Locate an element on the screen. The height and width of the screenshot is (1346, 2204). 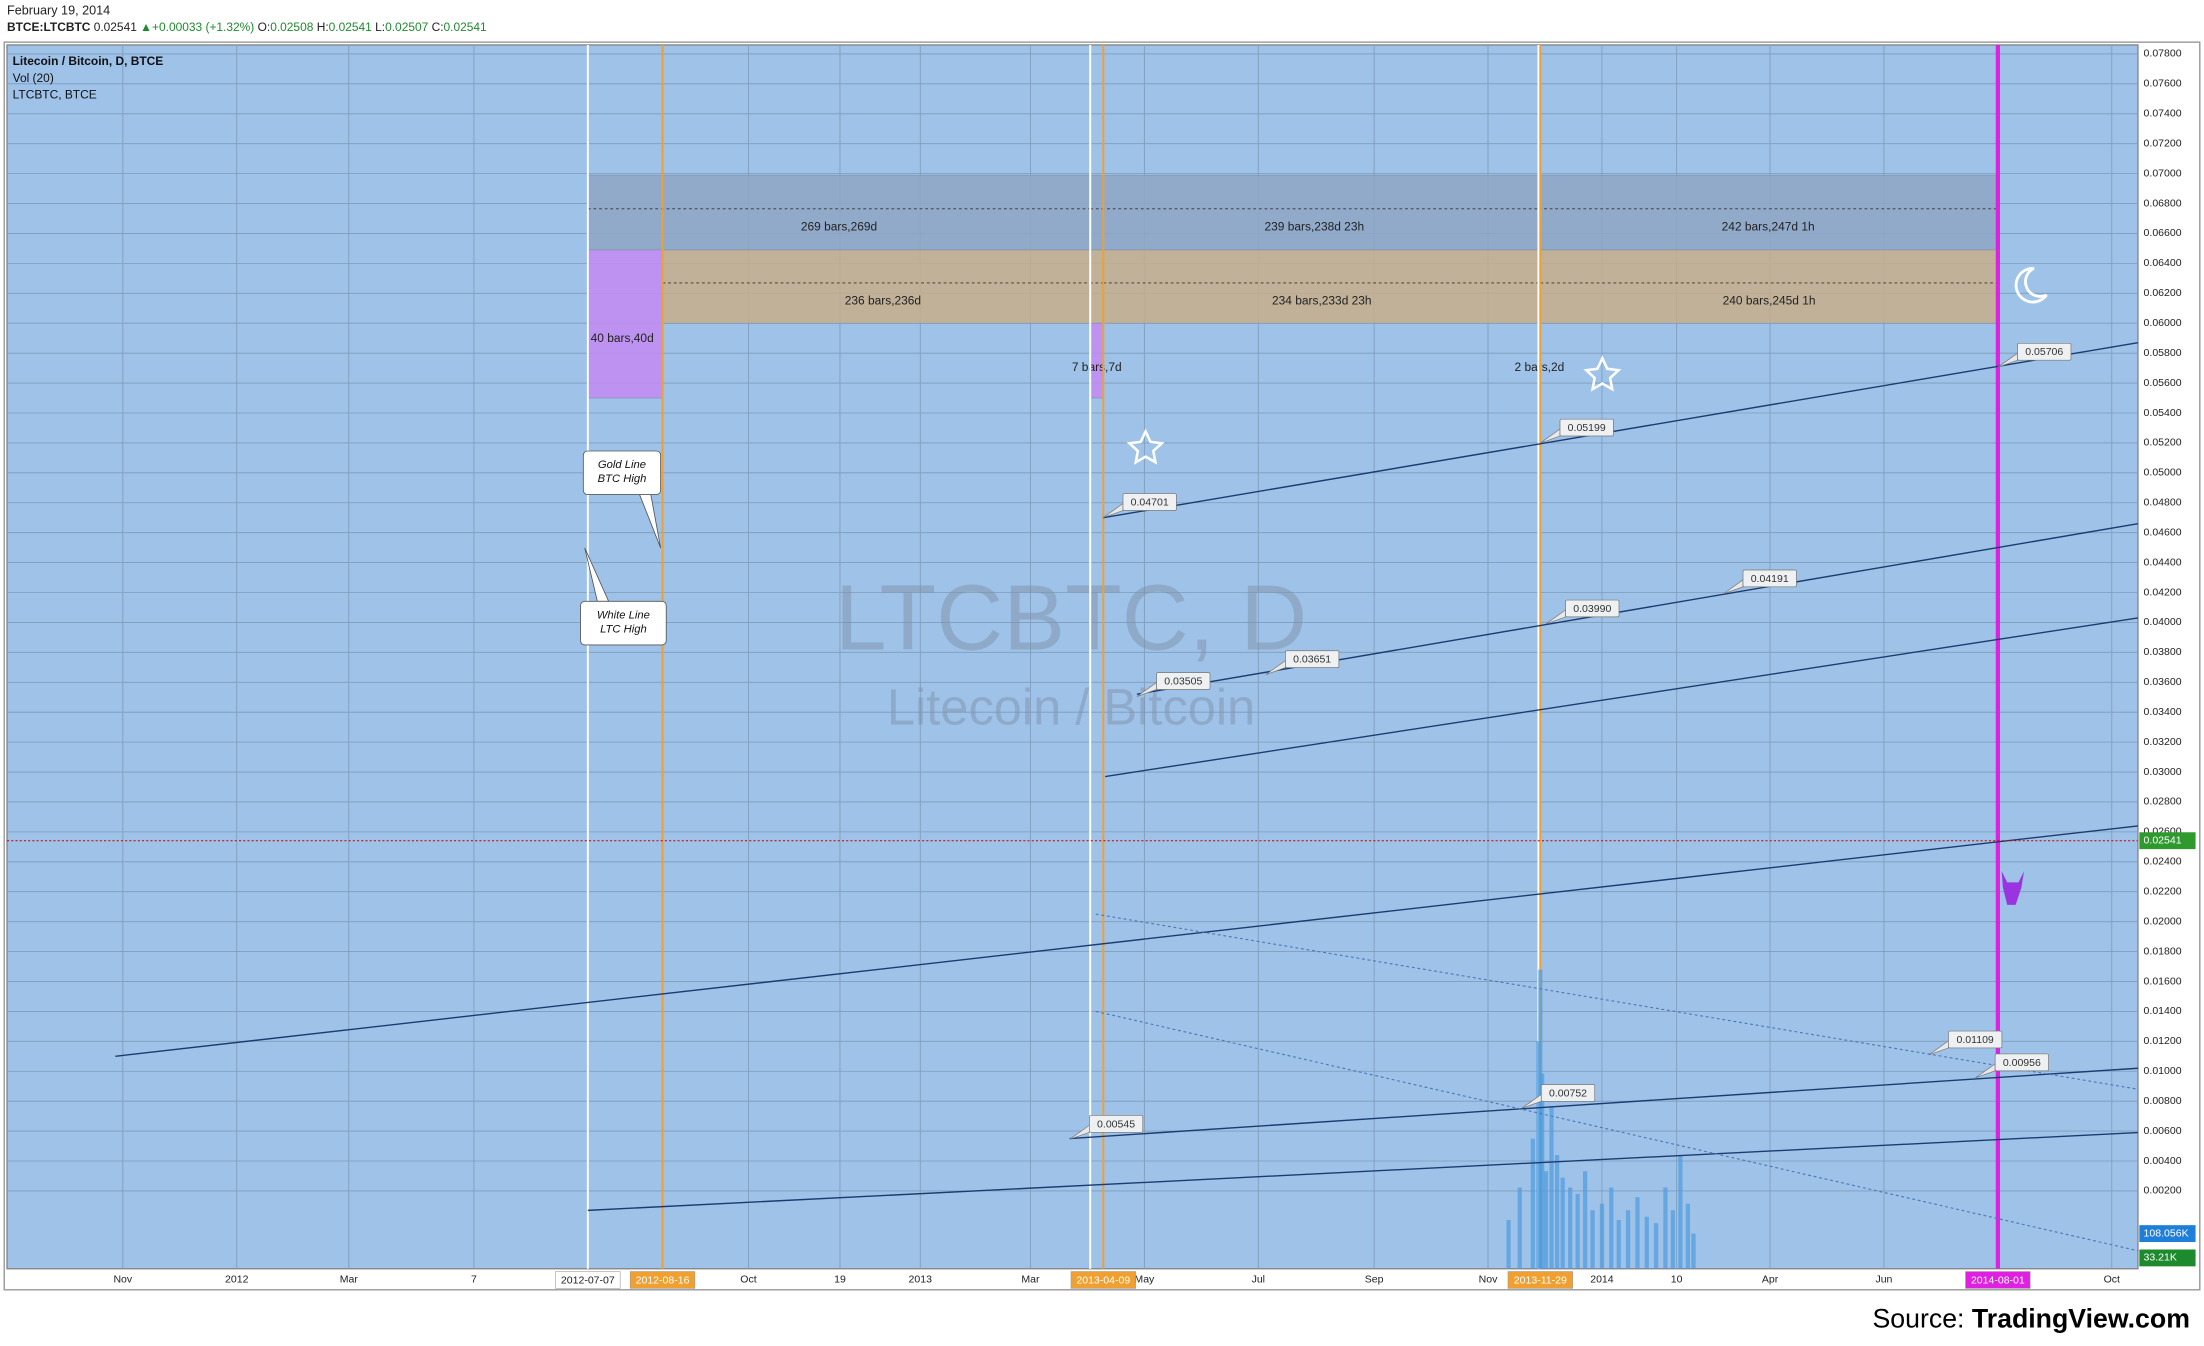
y-tick-label: 0.07200 is located at coordinates (2163, 143).